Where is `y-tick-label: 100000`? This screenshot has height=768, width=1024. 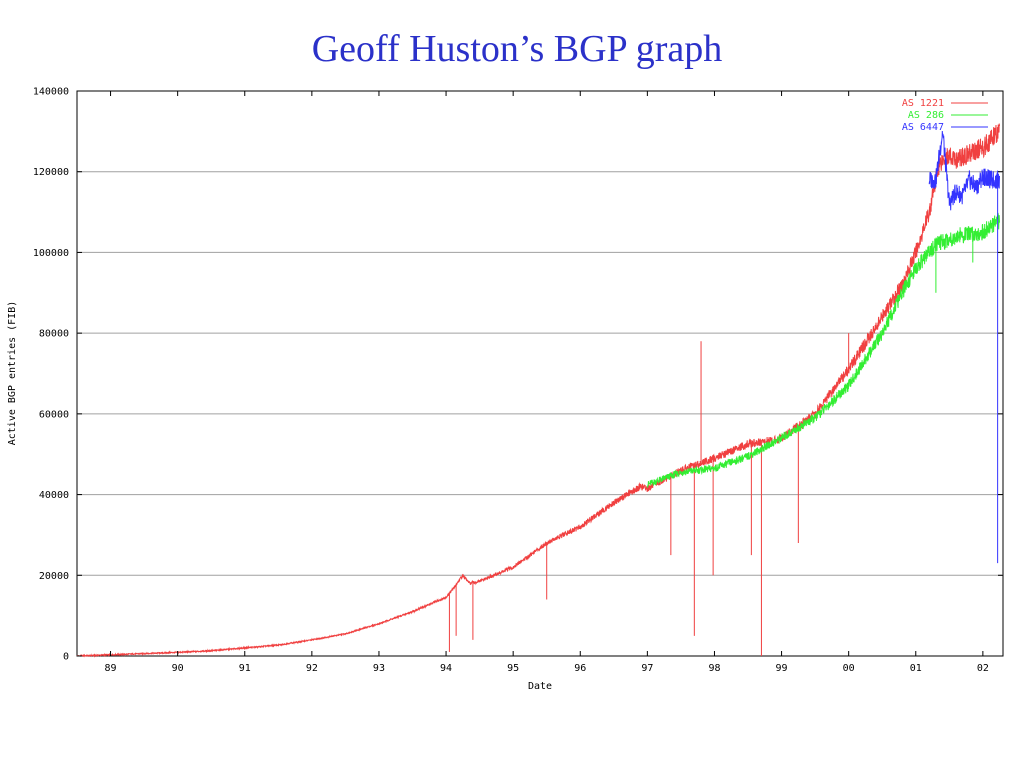 y-tick-label: 100000 is located at coordinates (51, 253).